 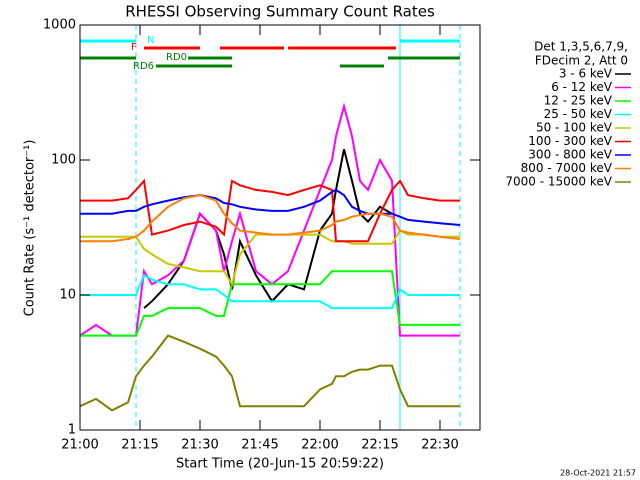 I want to click on x-tick-label: 21:15, so click(x=139, y=445).